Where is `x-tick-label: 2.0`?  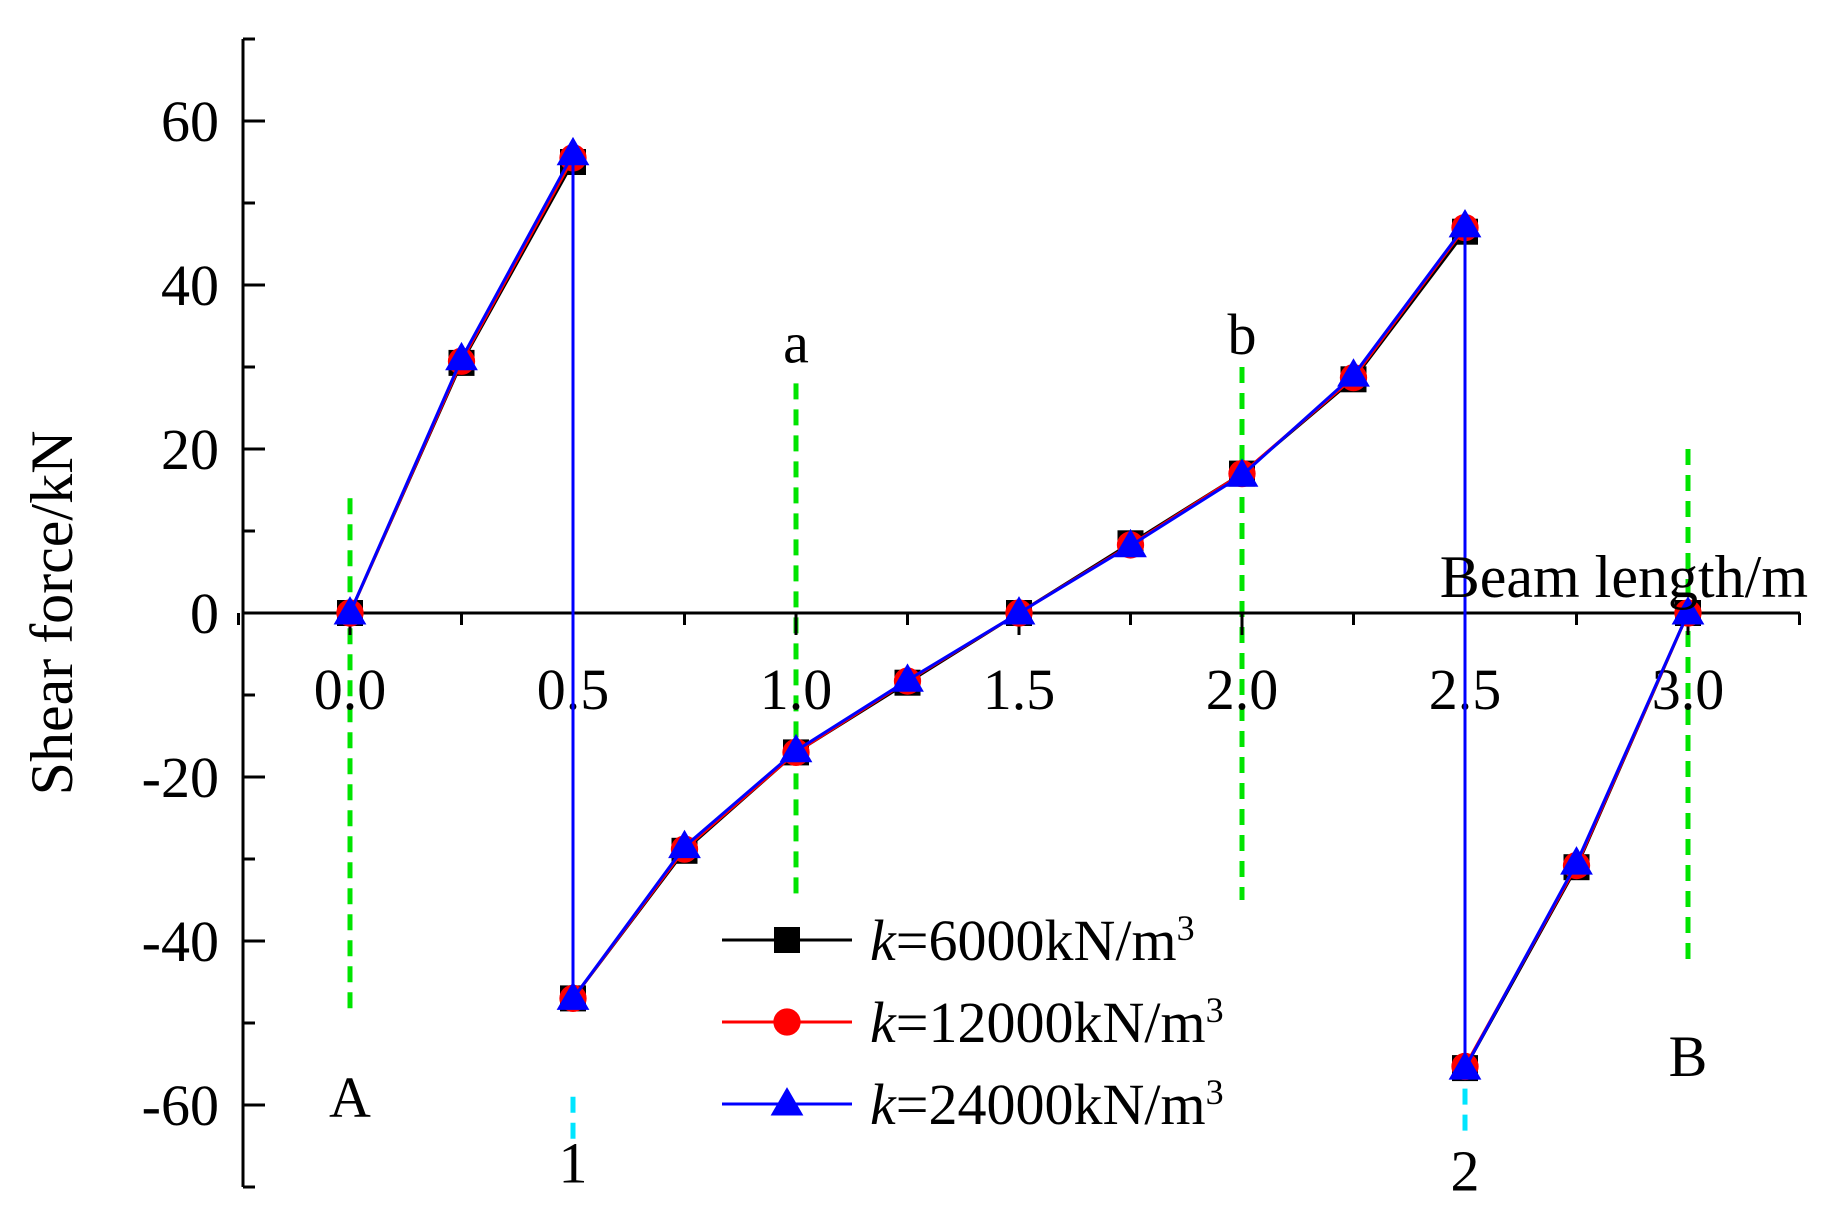
x-tick-label: 2.0 is located at coordinates (1242, 689).